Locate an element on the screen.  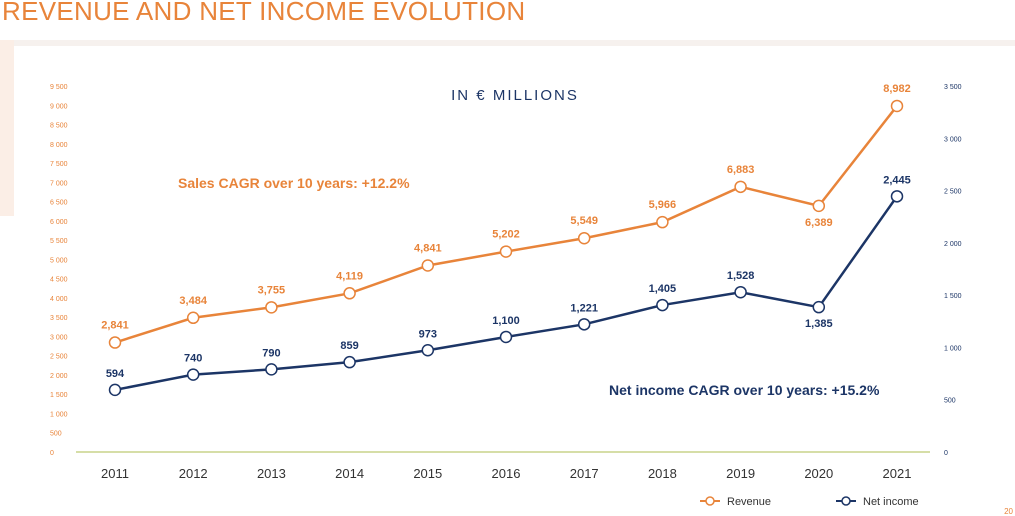
revenue-data-label: 3,484 is located at coordinates (193, 301).